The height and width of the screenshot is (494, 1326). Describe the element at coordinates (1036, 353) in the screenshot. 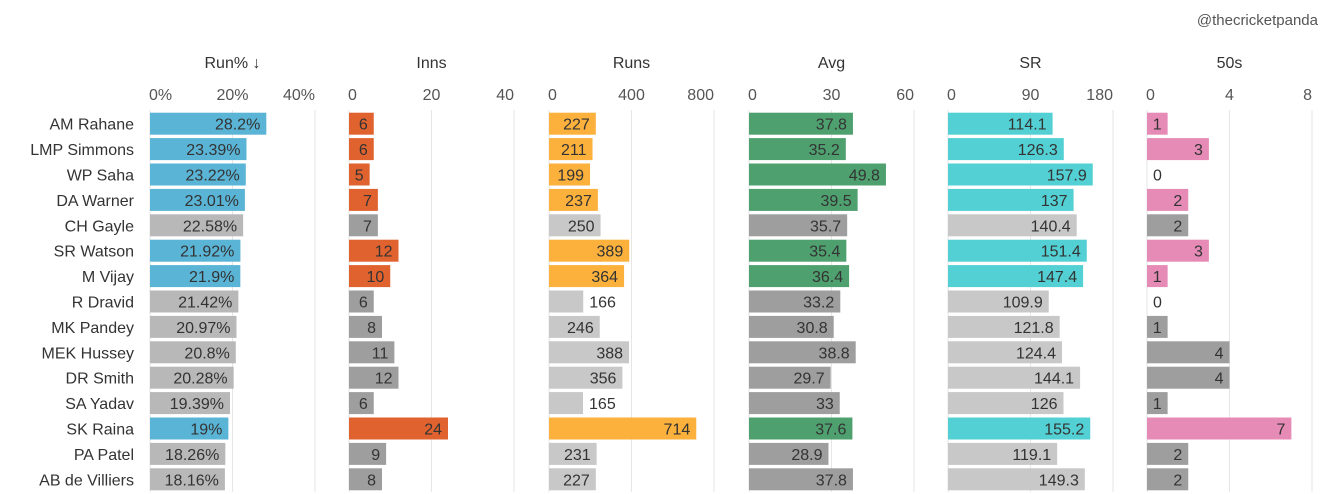

I see `data-label: 124.4` at that location.